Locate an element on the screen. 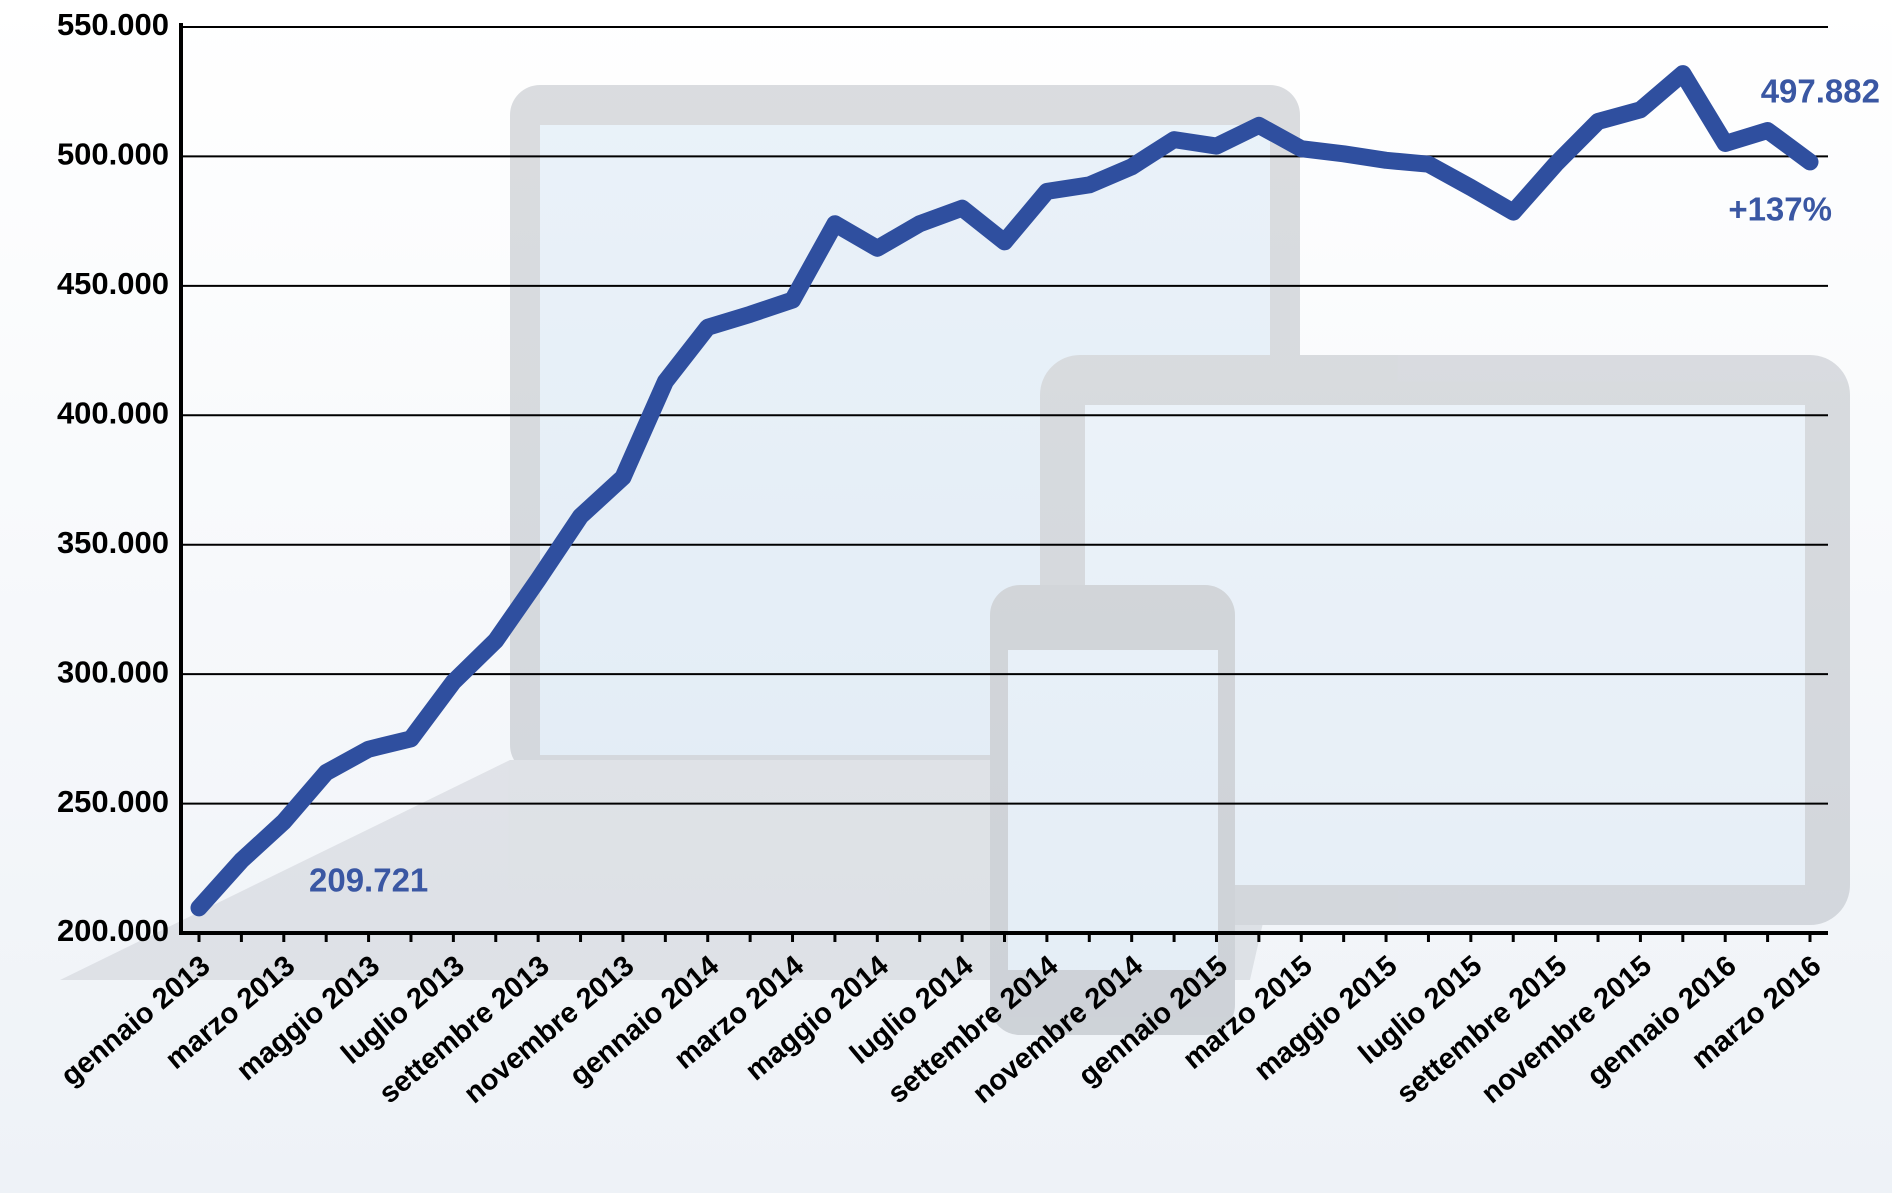 This screenshot has width=1892, height=1193. y-tick-label: 450.000 is located at coordinates (113, 283).